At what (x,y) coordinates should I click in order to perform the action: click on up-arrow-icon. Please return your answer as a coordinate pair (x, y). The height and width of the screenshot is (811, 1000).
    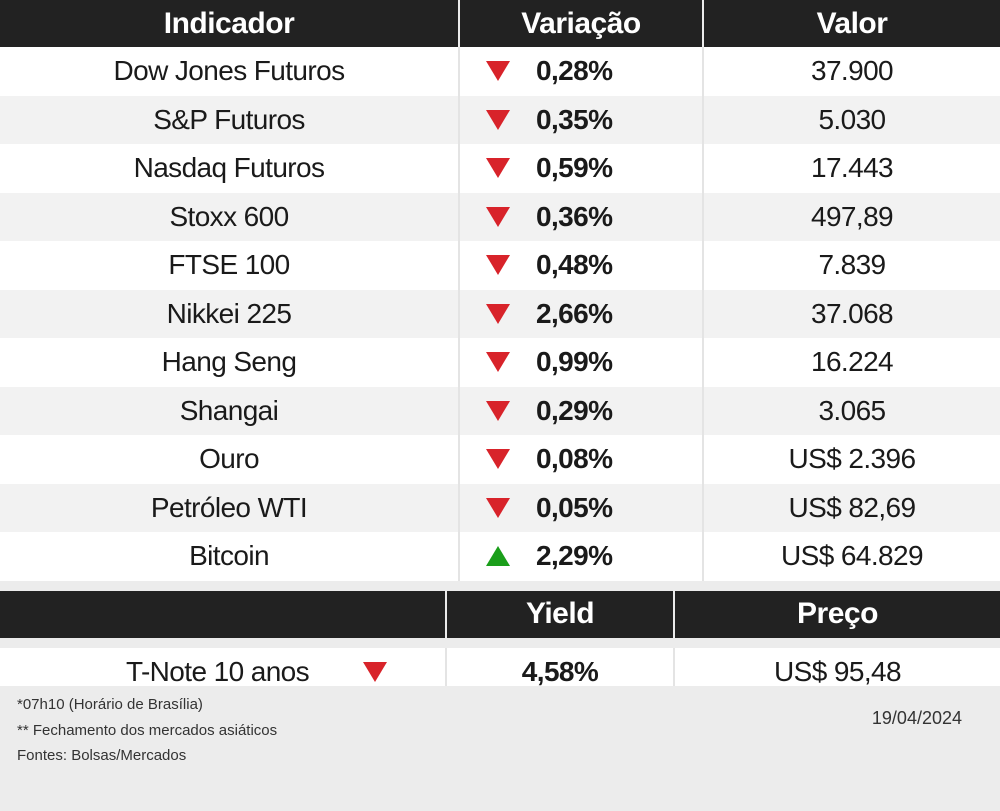
    Looking at the image, I should click on (498, 556).